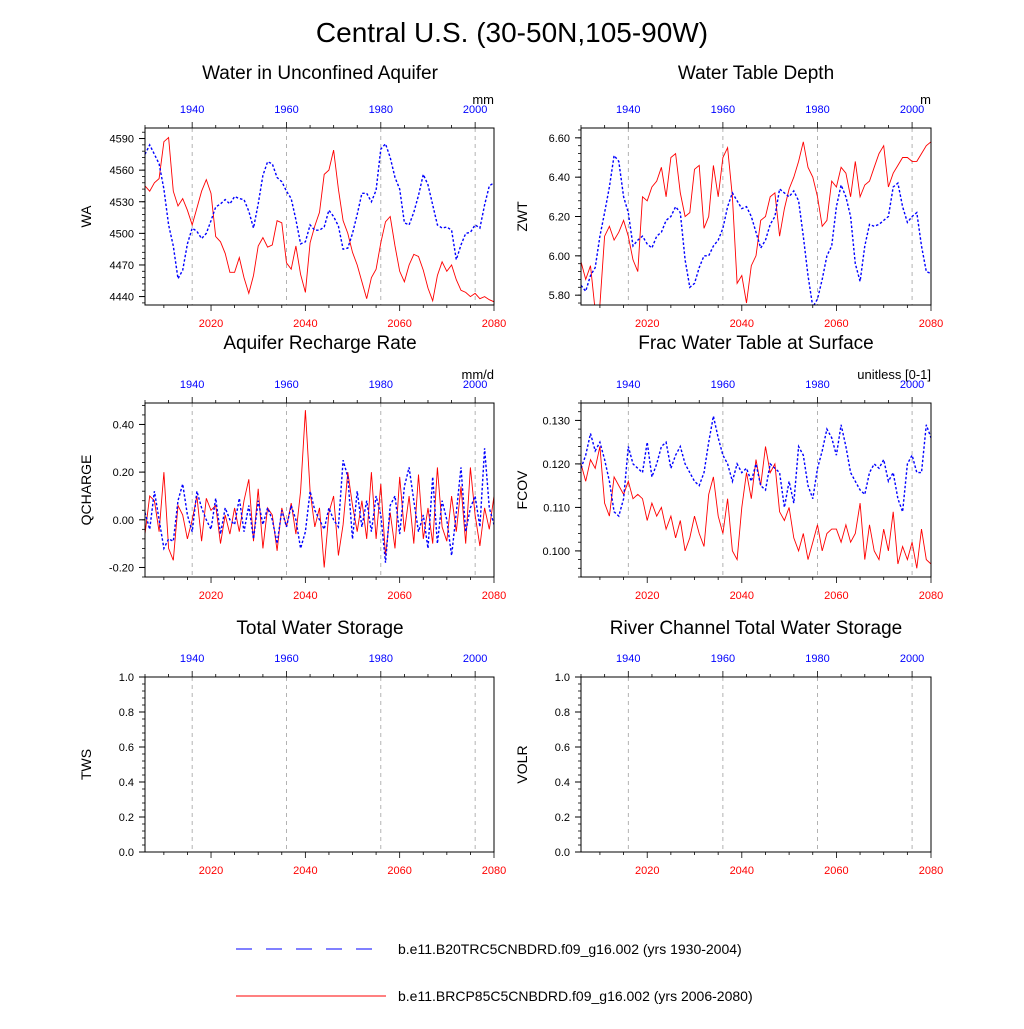 Image resolution: width=1024 pixels, height=1029 pixels. What do you see at coordinates (478, 374) in the screenshot?
I see `units-label: mm/d` at bounding box center [478, 374].